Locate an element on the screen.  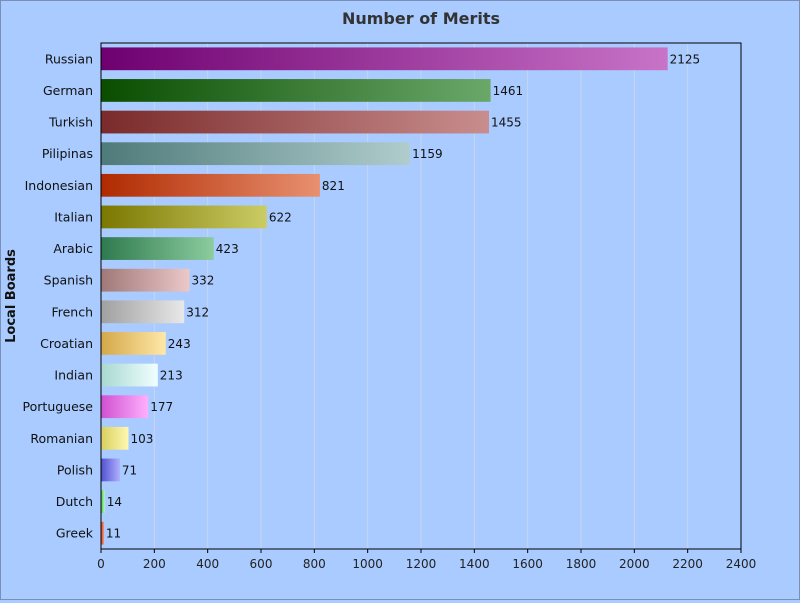
bar-italian is located at coordinates (184, 217).